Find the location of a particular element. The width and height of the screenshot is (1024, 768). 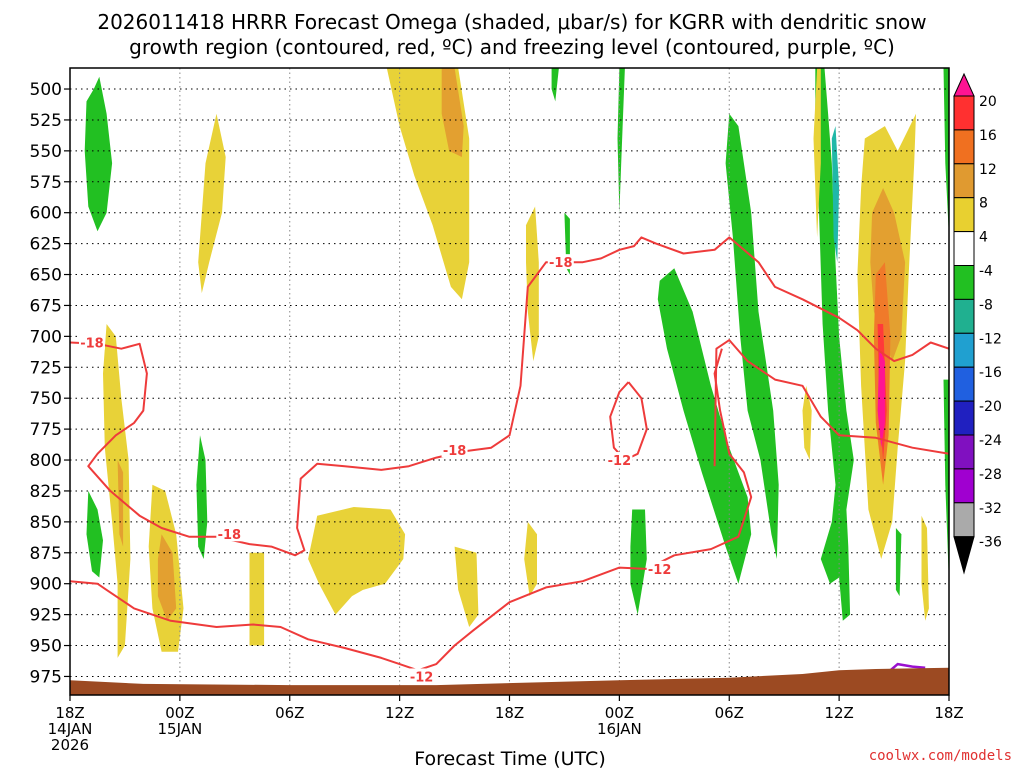

terrain-fill is located at coordinates (509, 681).